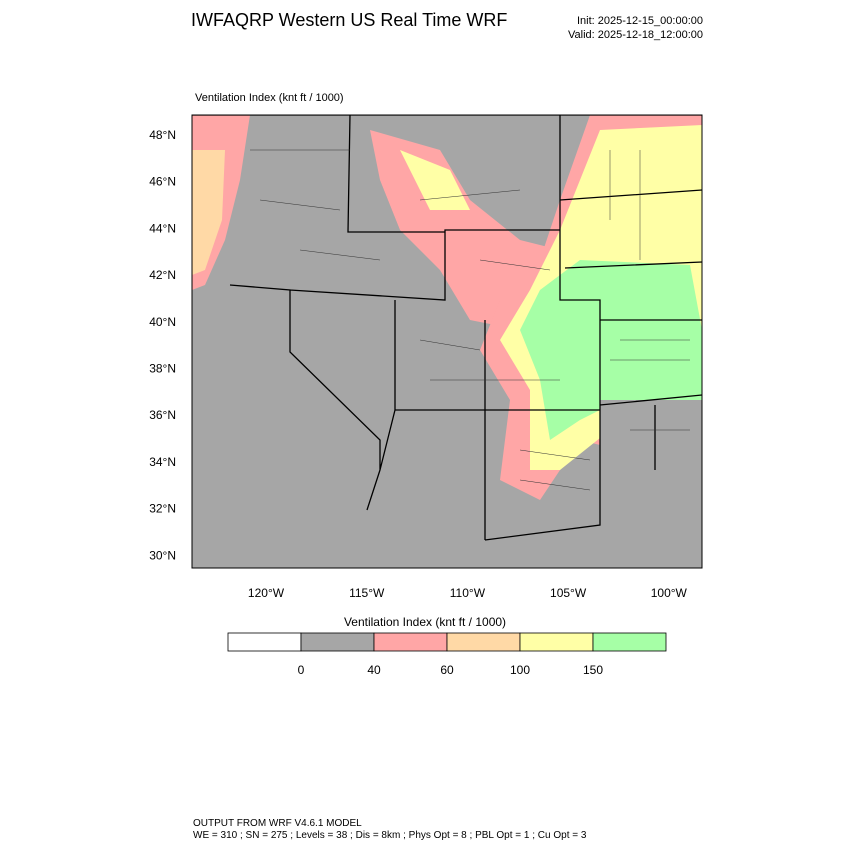 The width and height of the screenshot is (850, 850). I want to click on colorbar-label: 0, so click(301, 670).